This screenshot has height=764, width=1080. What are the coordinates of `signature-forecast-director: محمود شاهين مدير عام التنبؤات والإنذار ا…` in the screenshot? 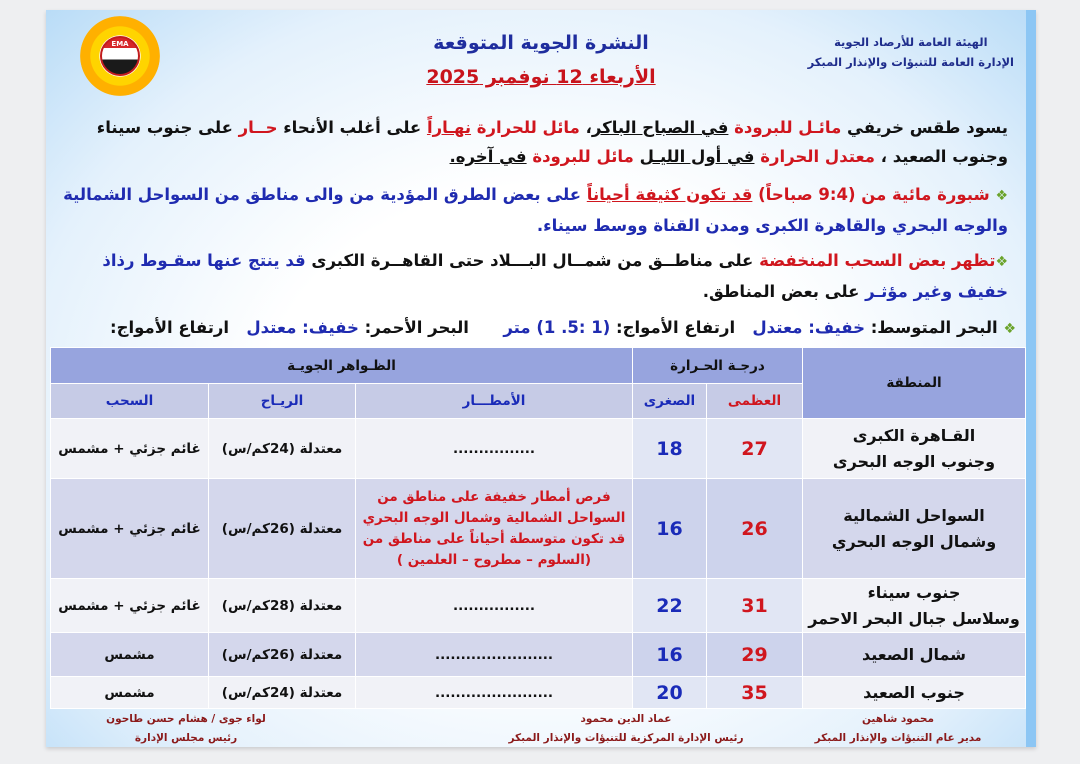 It's located at (898, 729).